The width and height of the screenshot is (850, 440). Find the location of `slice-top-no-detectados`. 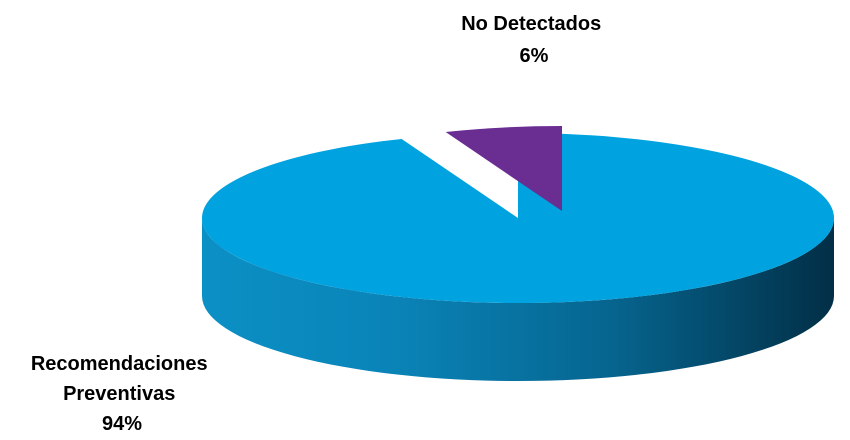

slice-top-no-detectados is located at coordinates (503, 168).